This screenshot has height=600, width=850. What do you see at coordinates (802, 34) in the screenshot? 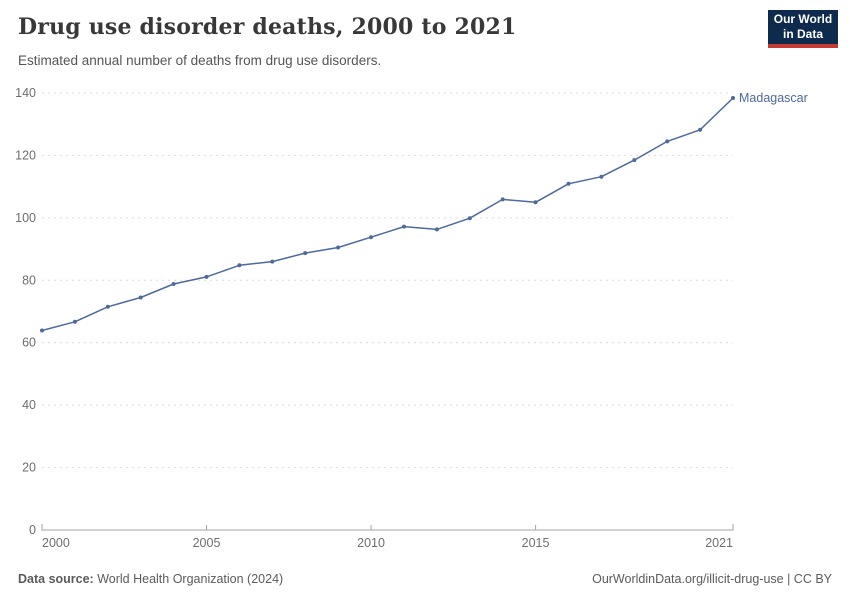
I see `owid-logo-line2: in Data` at bounding box center [802, 34].